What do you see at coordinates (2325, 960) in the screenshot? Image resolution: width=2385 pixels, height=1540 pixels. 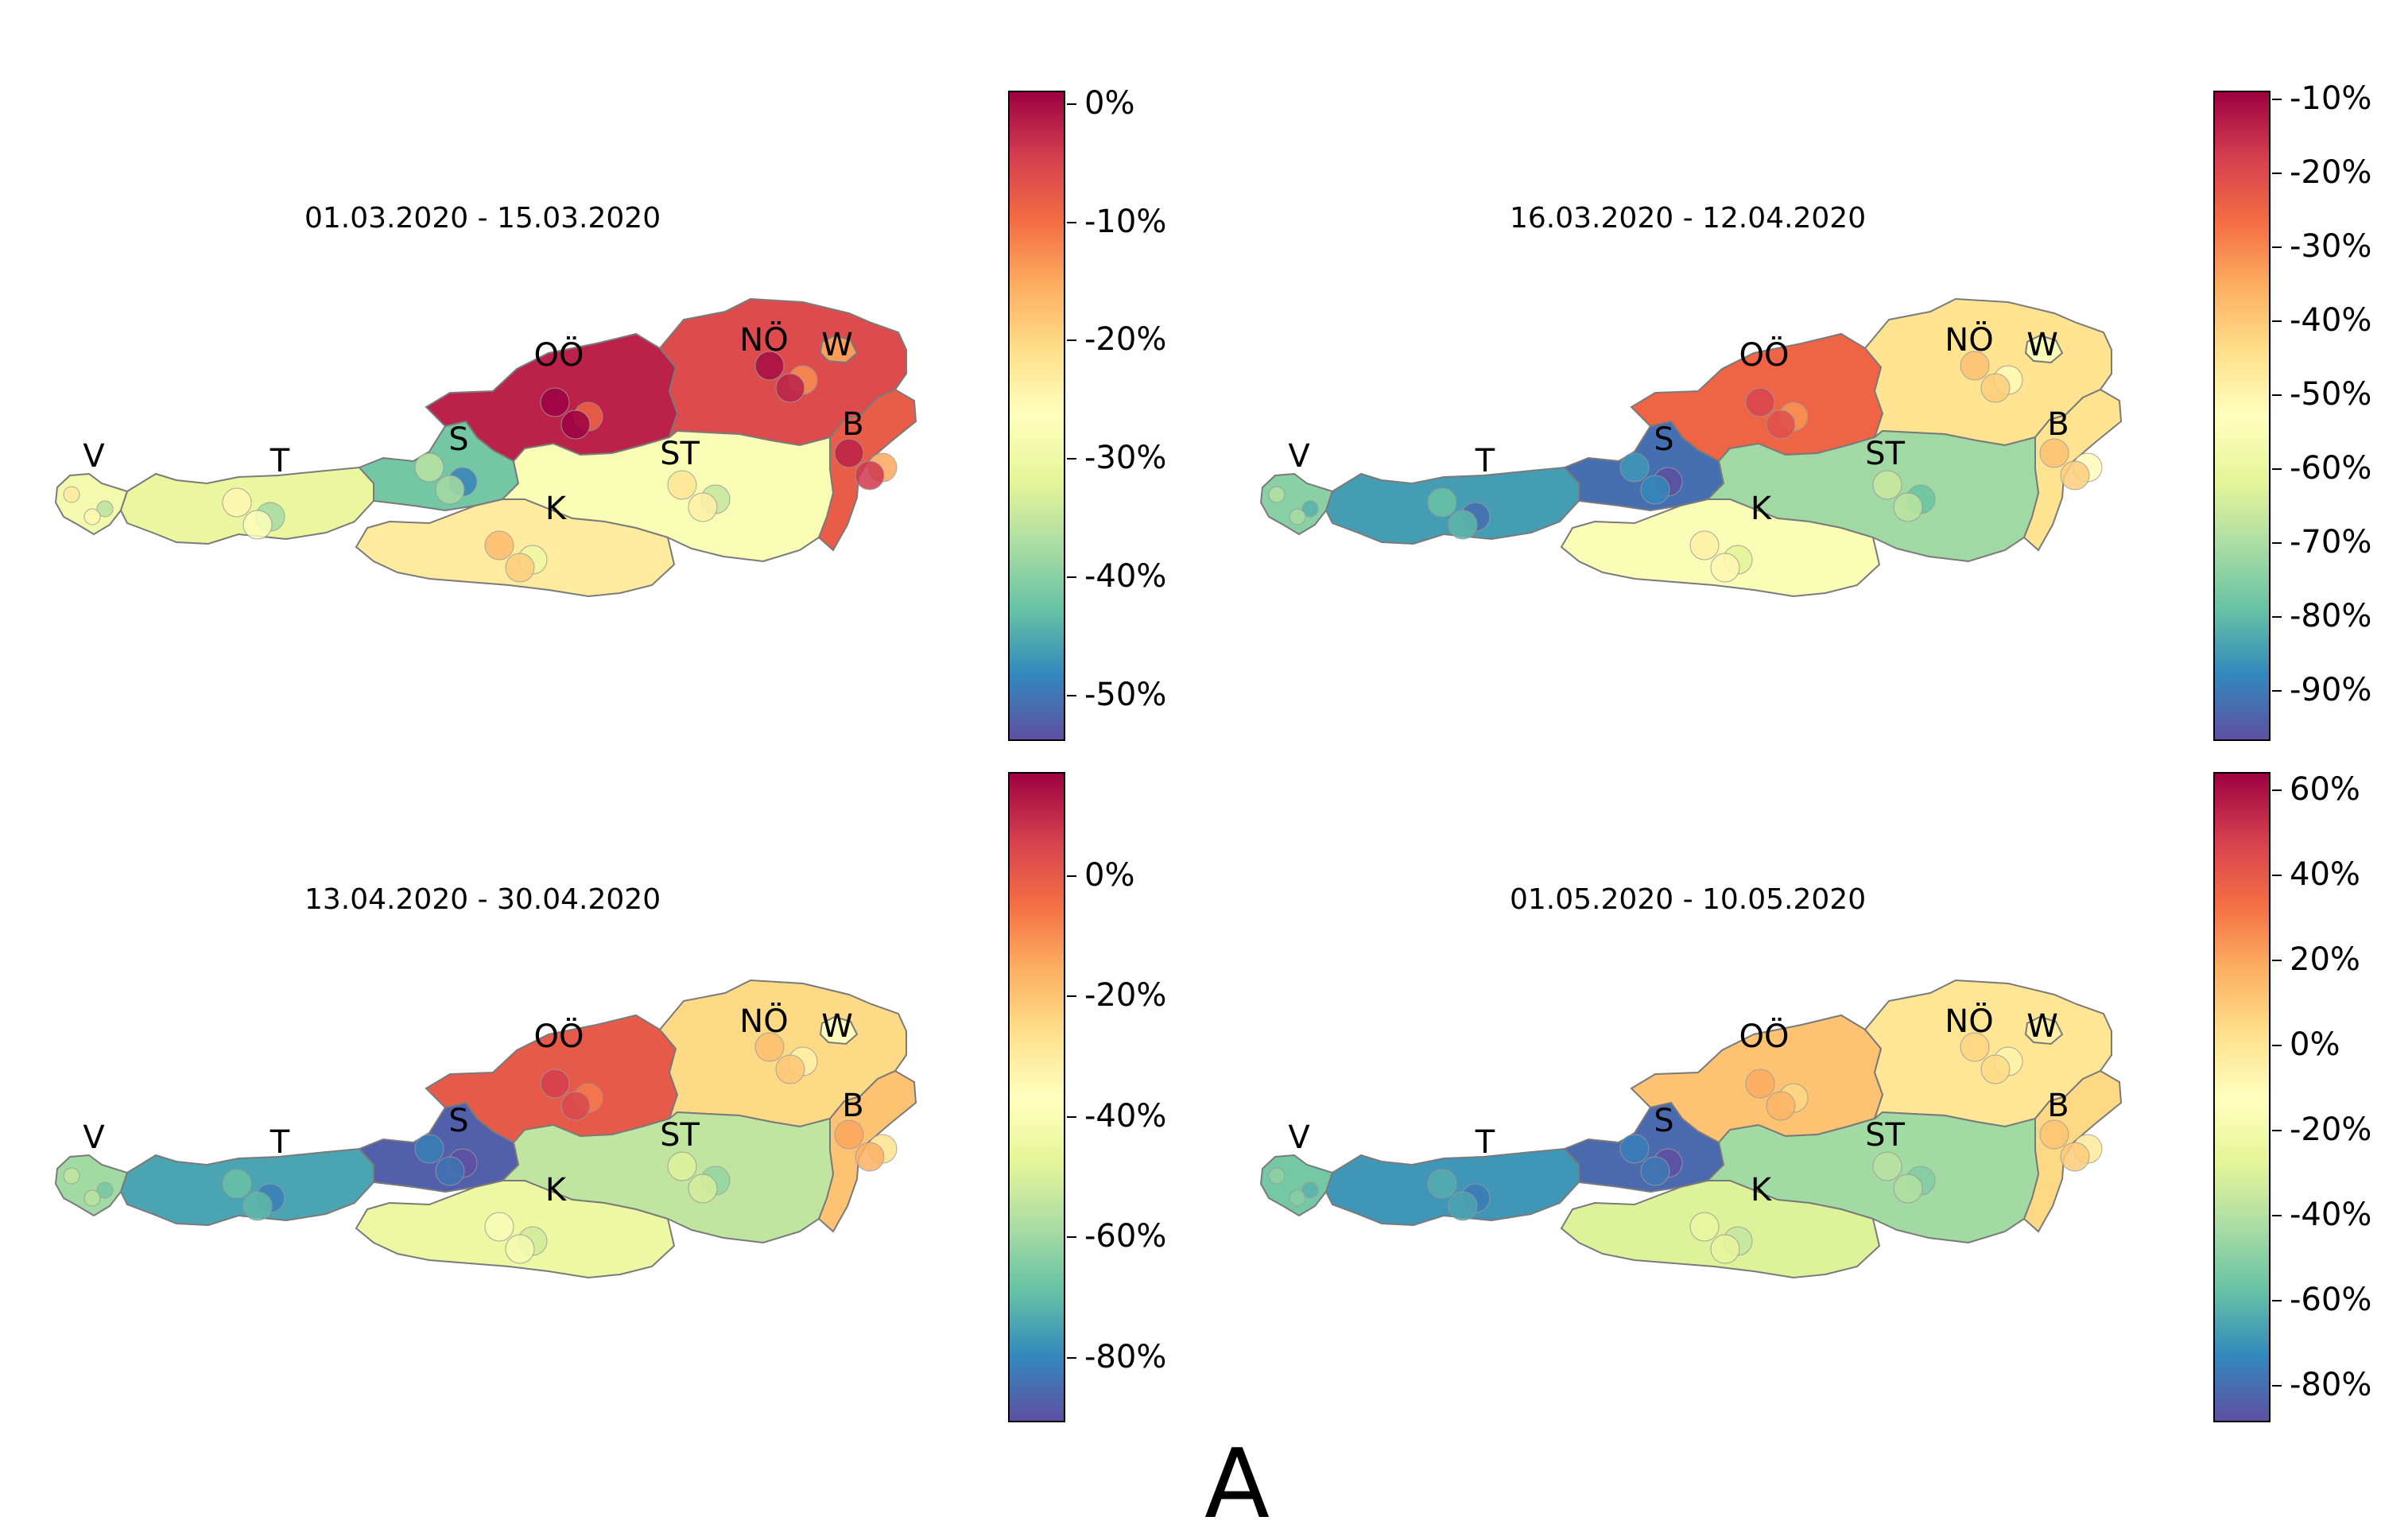 I see `colorbar-tick-label: 20%` at bounding box center [2325, 960].